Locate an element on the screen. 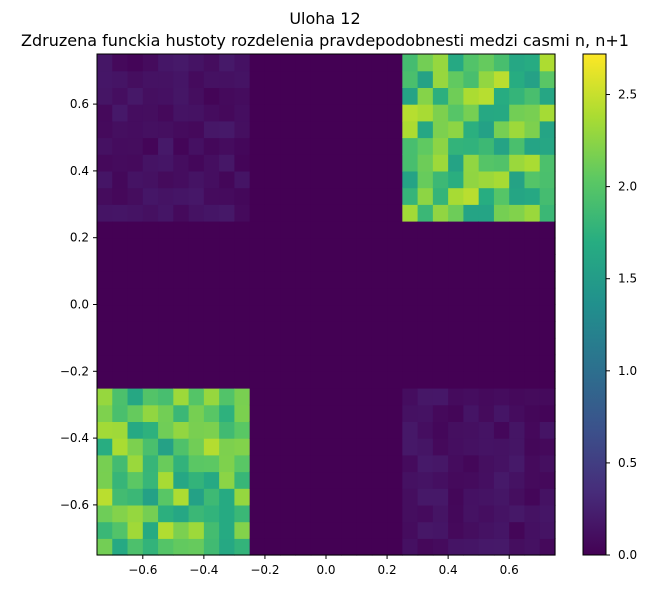 The width and height of the screenshot is (651, 590). colorbar-tick-label: 2.5 is located at coordinates (627, 95).